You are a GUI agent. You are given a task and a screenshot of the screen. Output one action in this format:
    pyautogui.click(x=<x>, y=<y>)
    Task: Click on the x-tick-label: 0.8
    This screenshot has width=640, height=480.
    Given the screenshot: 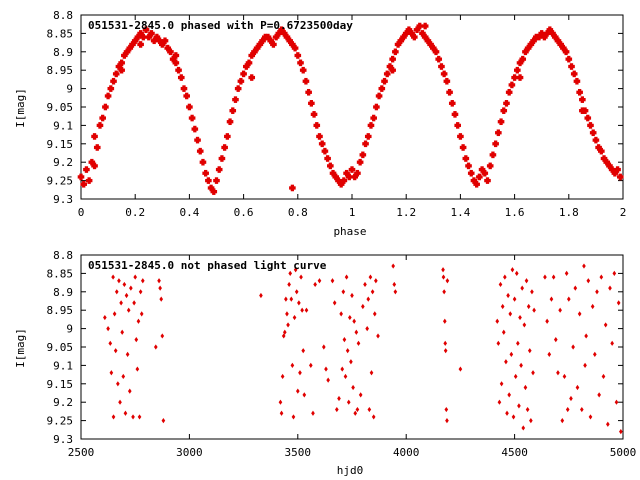 What is the action you would take?
    pyautogui.click(x=298, y=212)
    